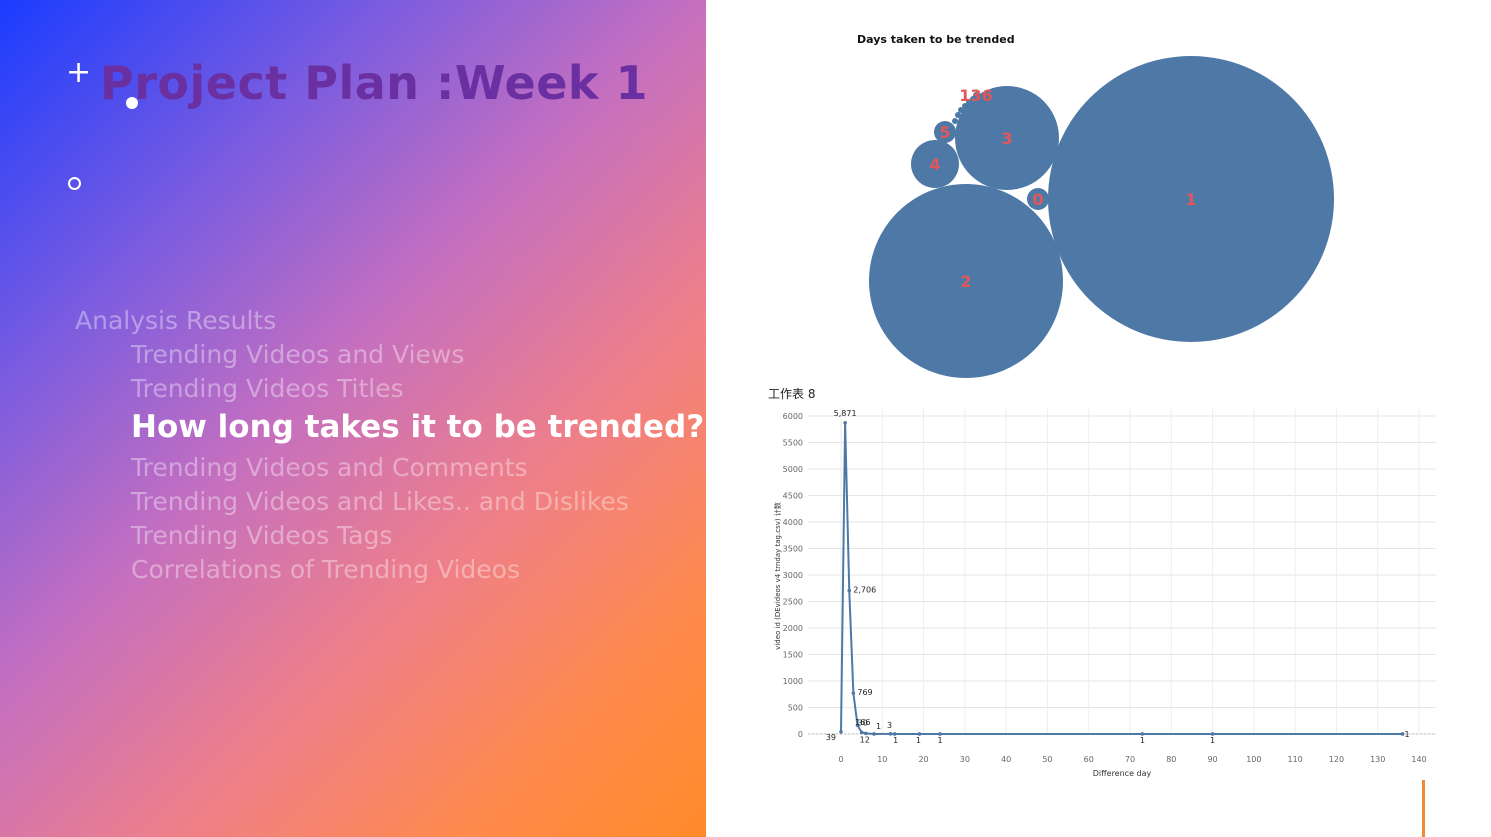  I want to click on x-tick-label: 100, so click(1253, 759).